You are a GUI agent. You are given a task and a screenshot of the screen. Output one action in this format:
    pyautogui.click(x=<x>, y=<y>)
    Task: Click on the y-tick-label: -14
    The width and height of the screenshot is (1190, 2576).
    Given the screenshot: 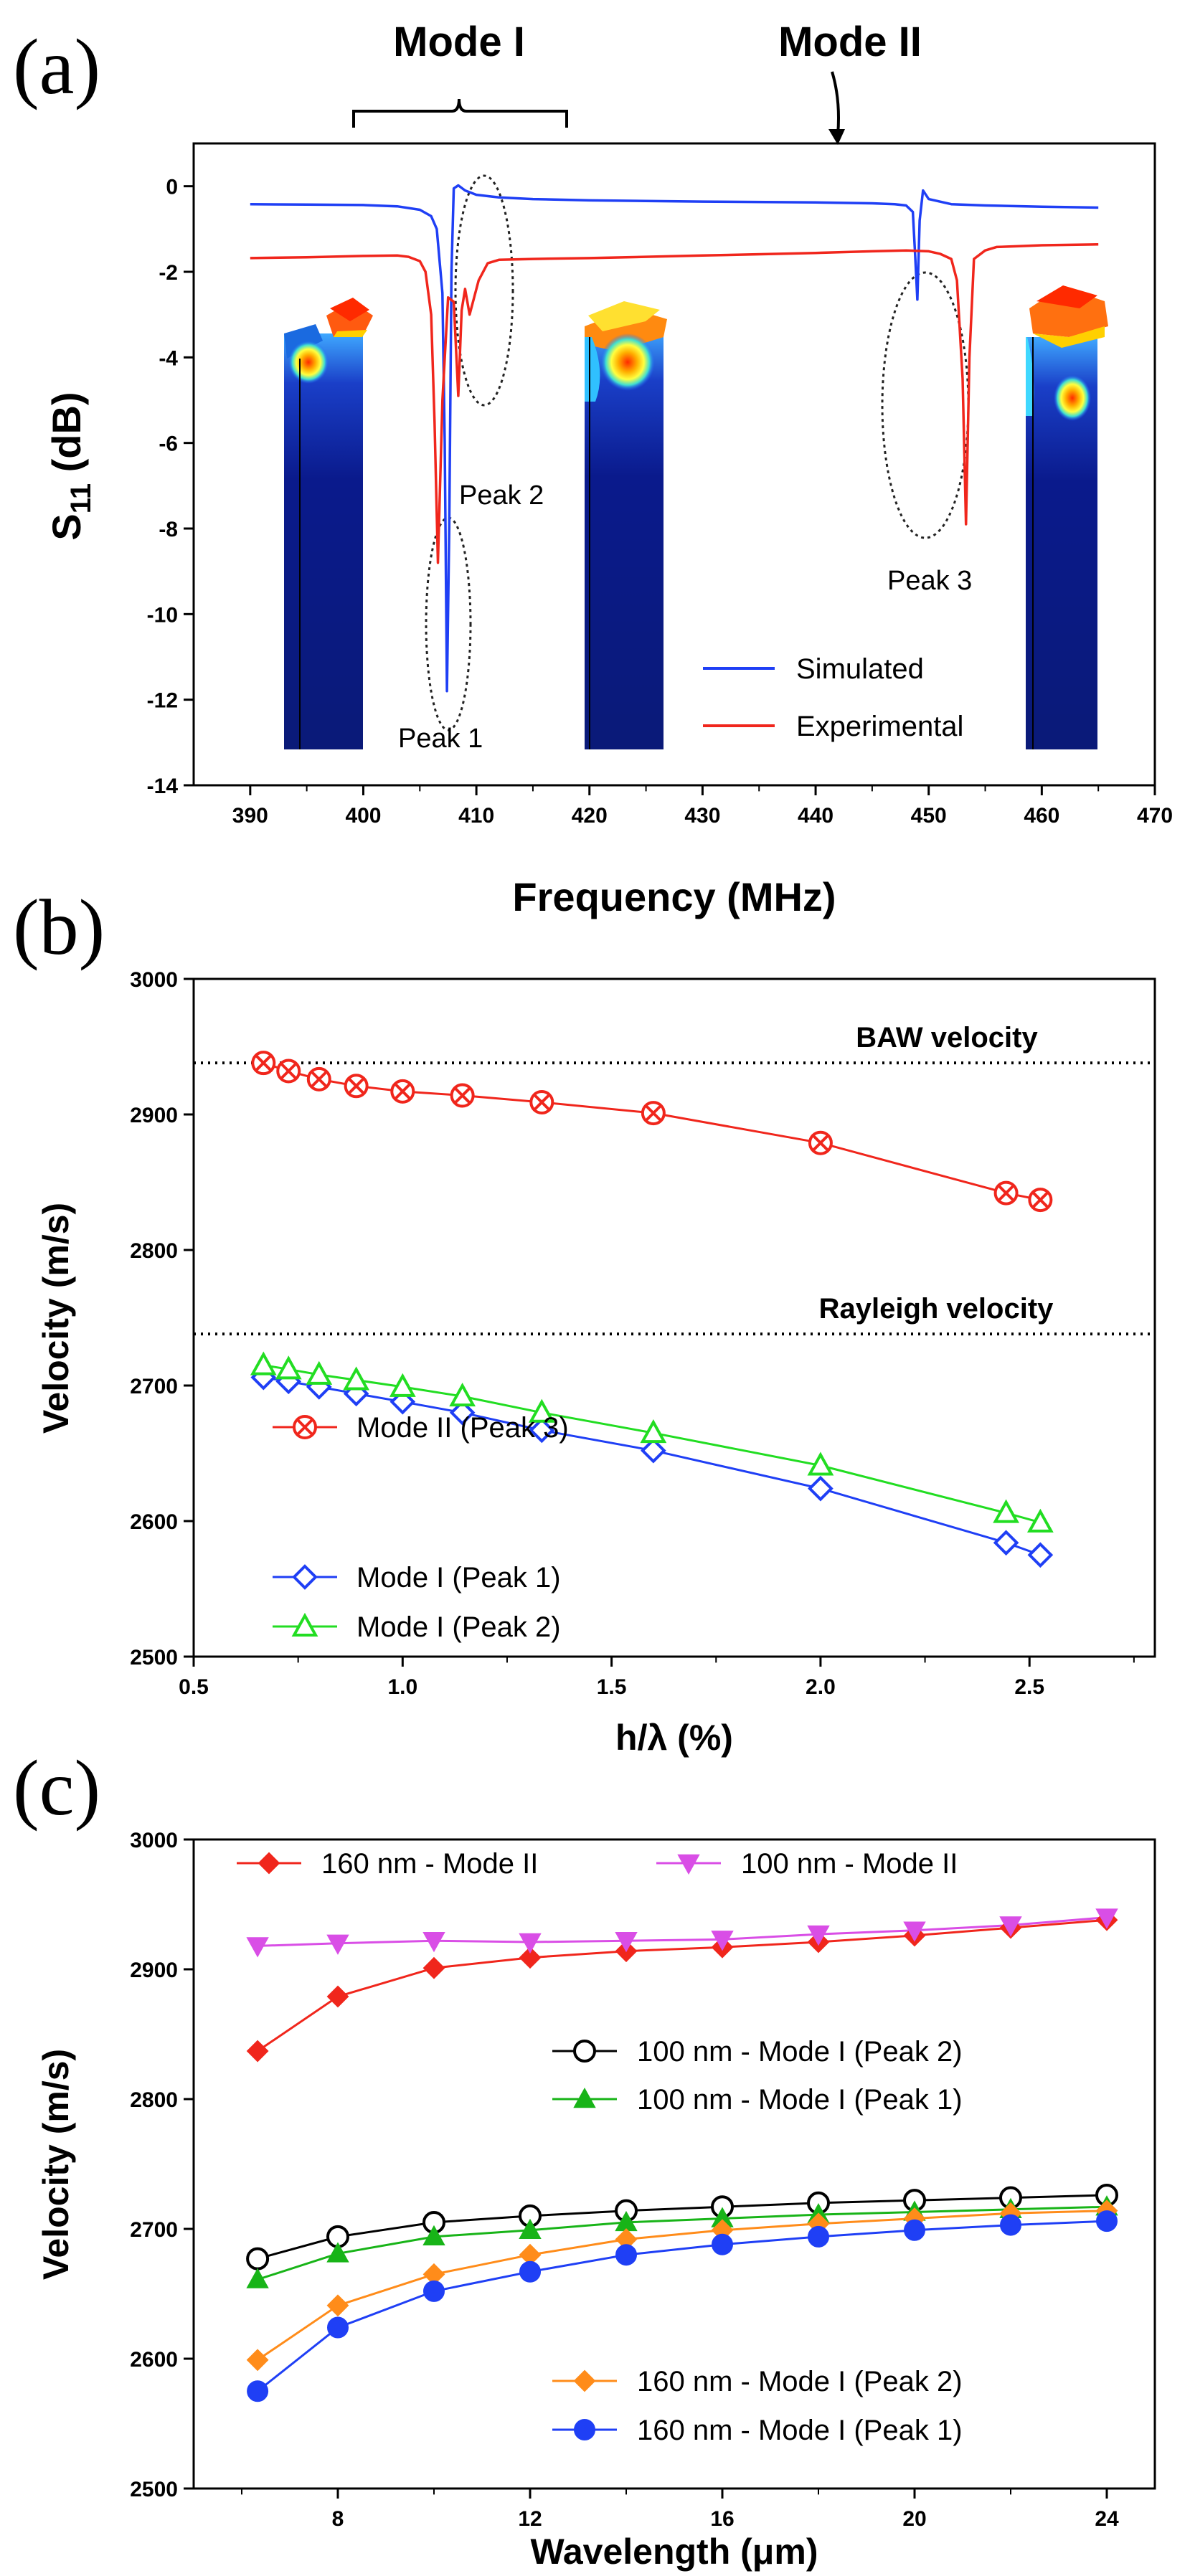 What is the action you would take?
    pyautogui.click(x=163, y=786)
    